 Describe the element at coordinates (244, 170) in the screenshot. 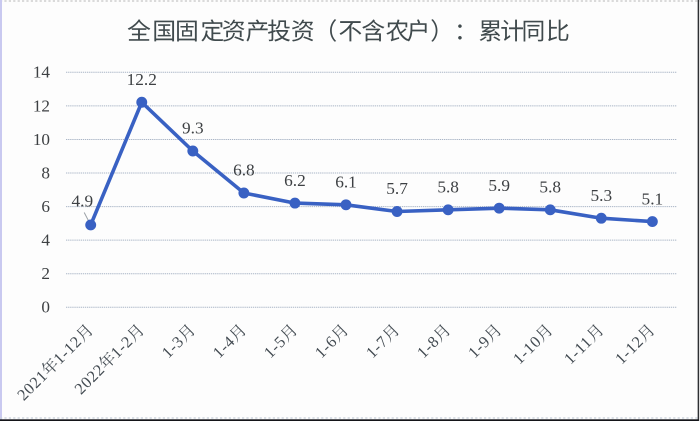

I see `svg-text: 6.8` at that location.